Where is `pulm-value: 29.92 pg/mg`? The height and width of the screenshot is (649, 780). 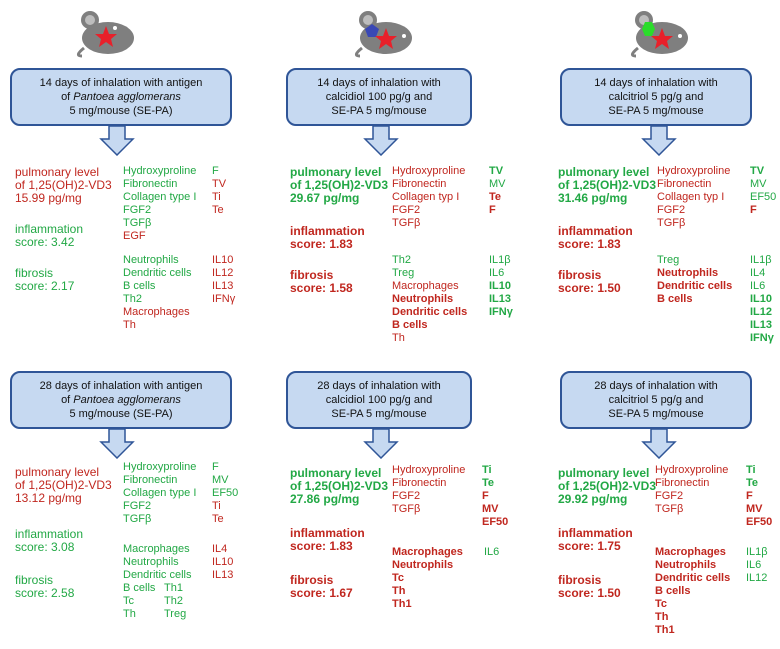 pulm-value: 29.92 pg/mg is located at coordinates (593, 499).